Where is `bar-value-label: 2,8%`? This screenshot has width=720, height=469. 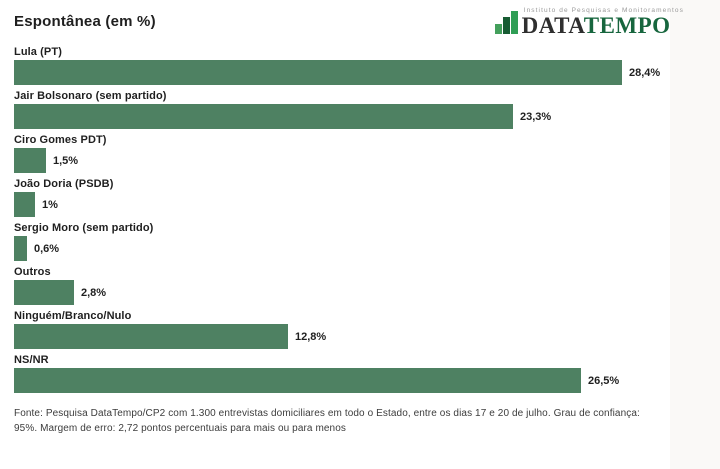
bar-value-label: 2,8% is located at coordinates (94, 292).